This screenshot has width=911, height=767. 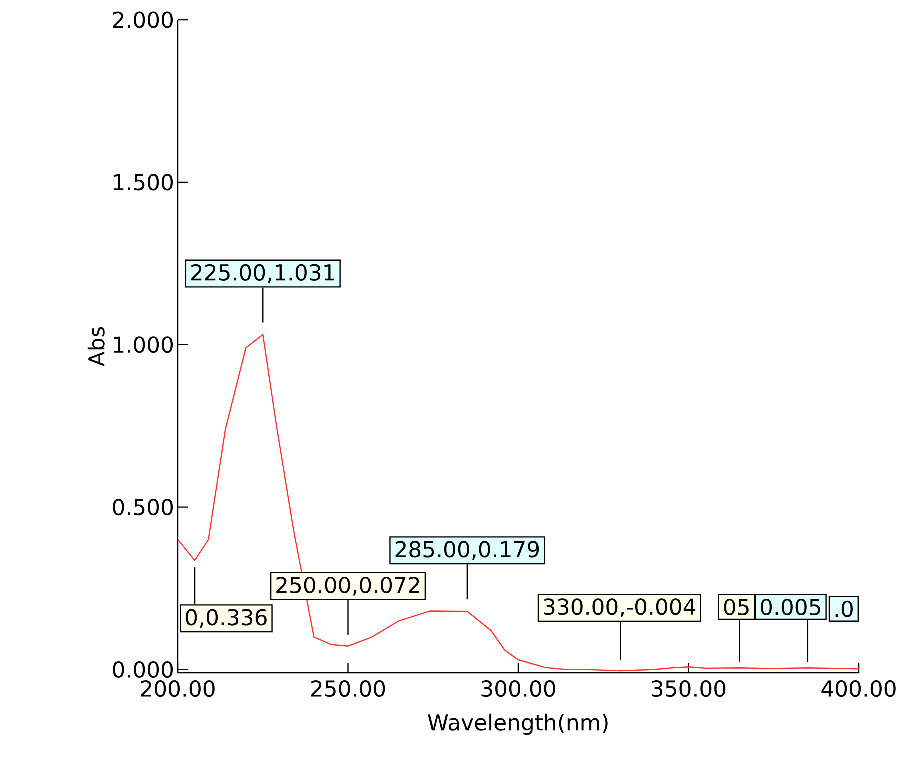 I want to click on annotation: .0, so click(x=844, y=609).